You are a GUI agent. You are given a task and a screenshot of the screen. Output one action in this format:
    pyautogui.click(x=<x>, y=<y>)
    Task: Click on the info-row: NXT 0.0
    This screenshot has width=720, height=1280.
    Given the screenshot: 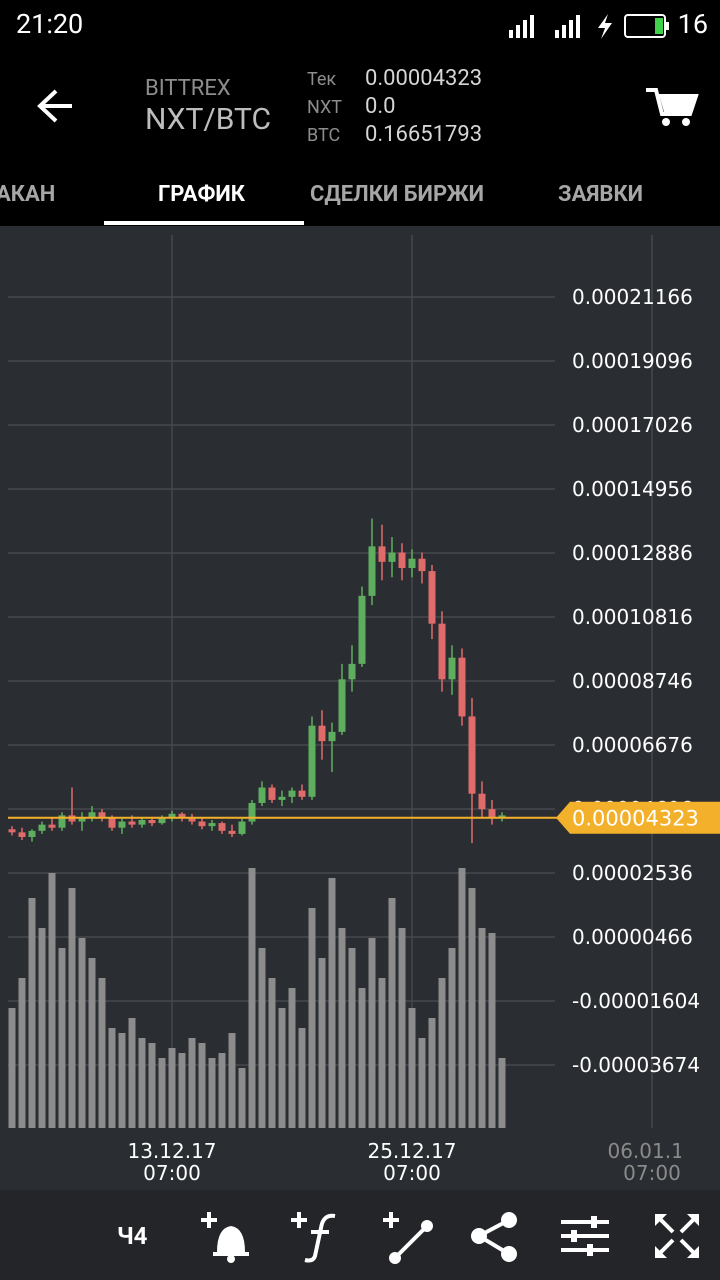 What is the action you would take?
    pyautogui.click(x=351, y=106)
    